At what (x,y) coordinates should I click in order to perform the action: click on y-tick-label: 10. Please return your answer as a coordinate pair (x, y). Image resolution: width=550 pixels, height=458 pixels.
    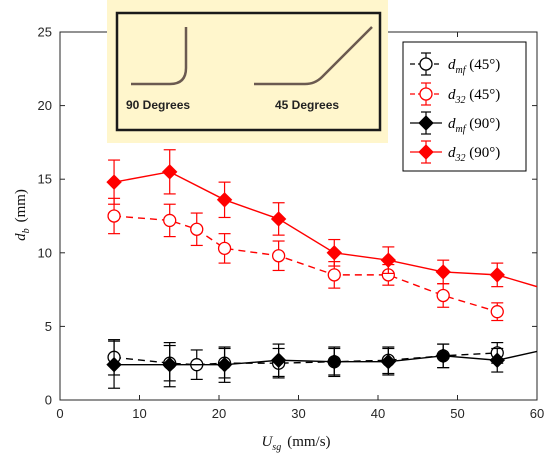
    Looking at the image, I should click on (45, 252).